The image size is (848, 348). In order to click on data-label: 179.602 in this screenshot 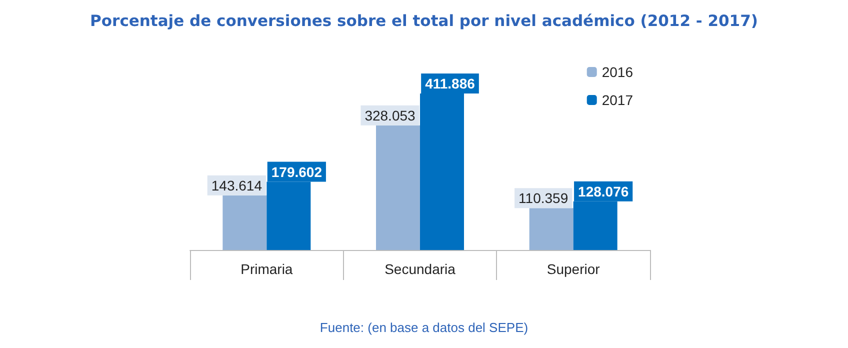, I will do `click(296, 172)`.